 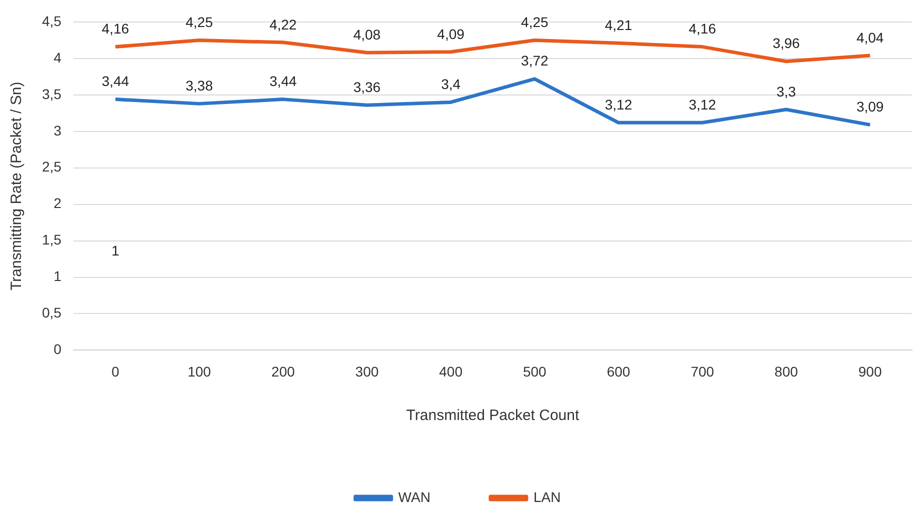 What do you see at coordinates (786, 371) in the screenshot?
I see `x-tick-label: 800` at bounding box center [786, 371].